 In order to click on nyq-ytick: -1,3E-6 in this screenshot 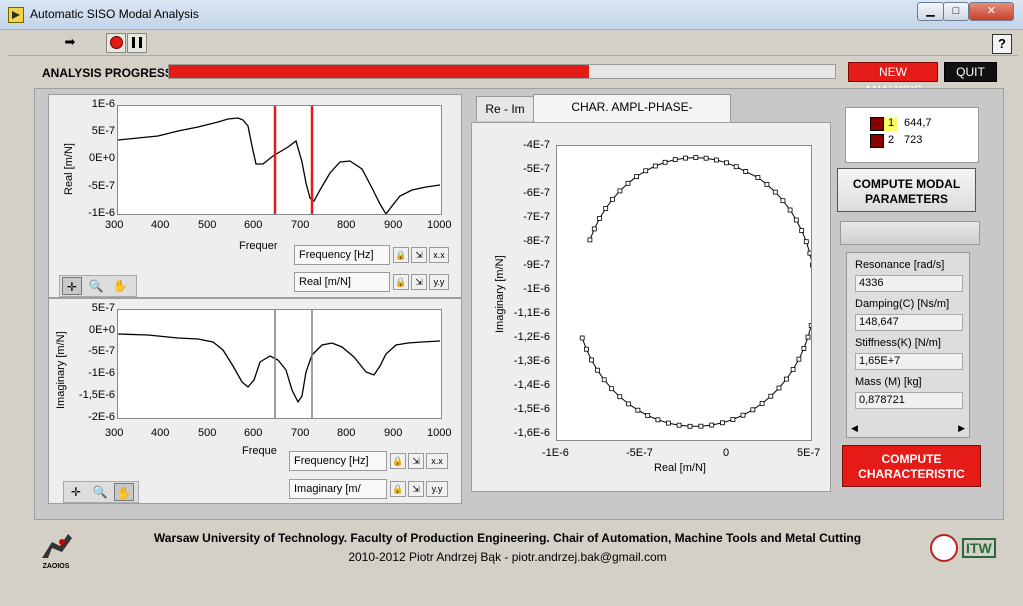, I will do `click(531, 361)`.